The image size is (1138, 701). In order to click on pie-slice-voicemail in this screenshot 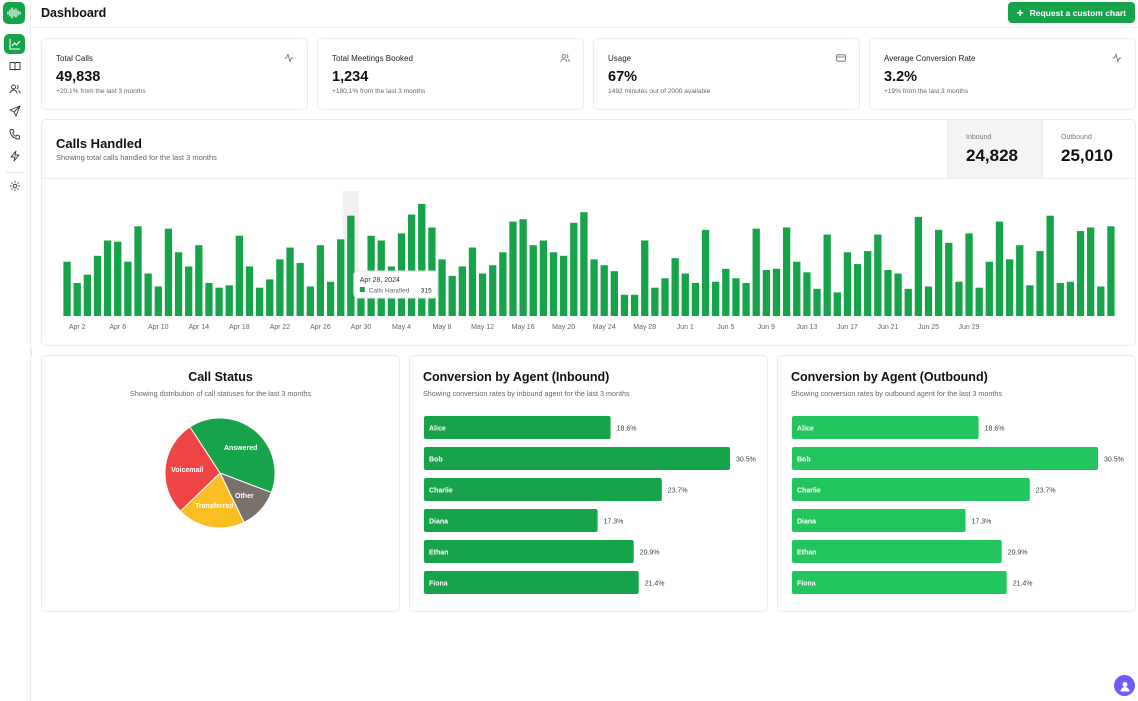, I will do `click(192, 469)`.